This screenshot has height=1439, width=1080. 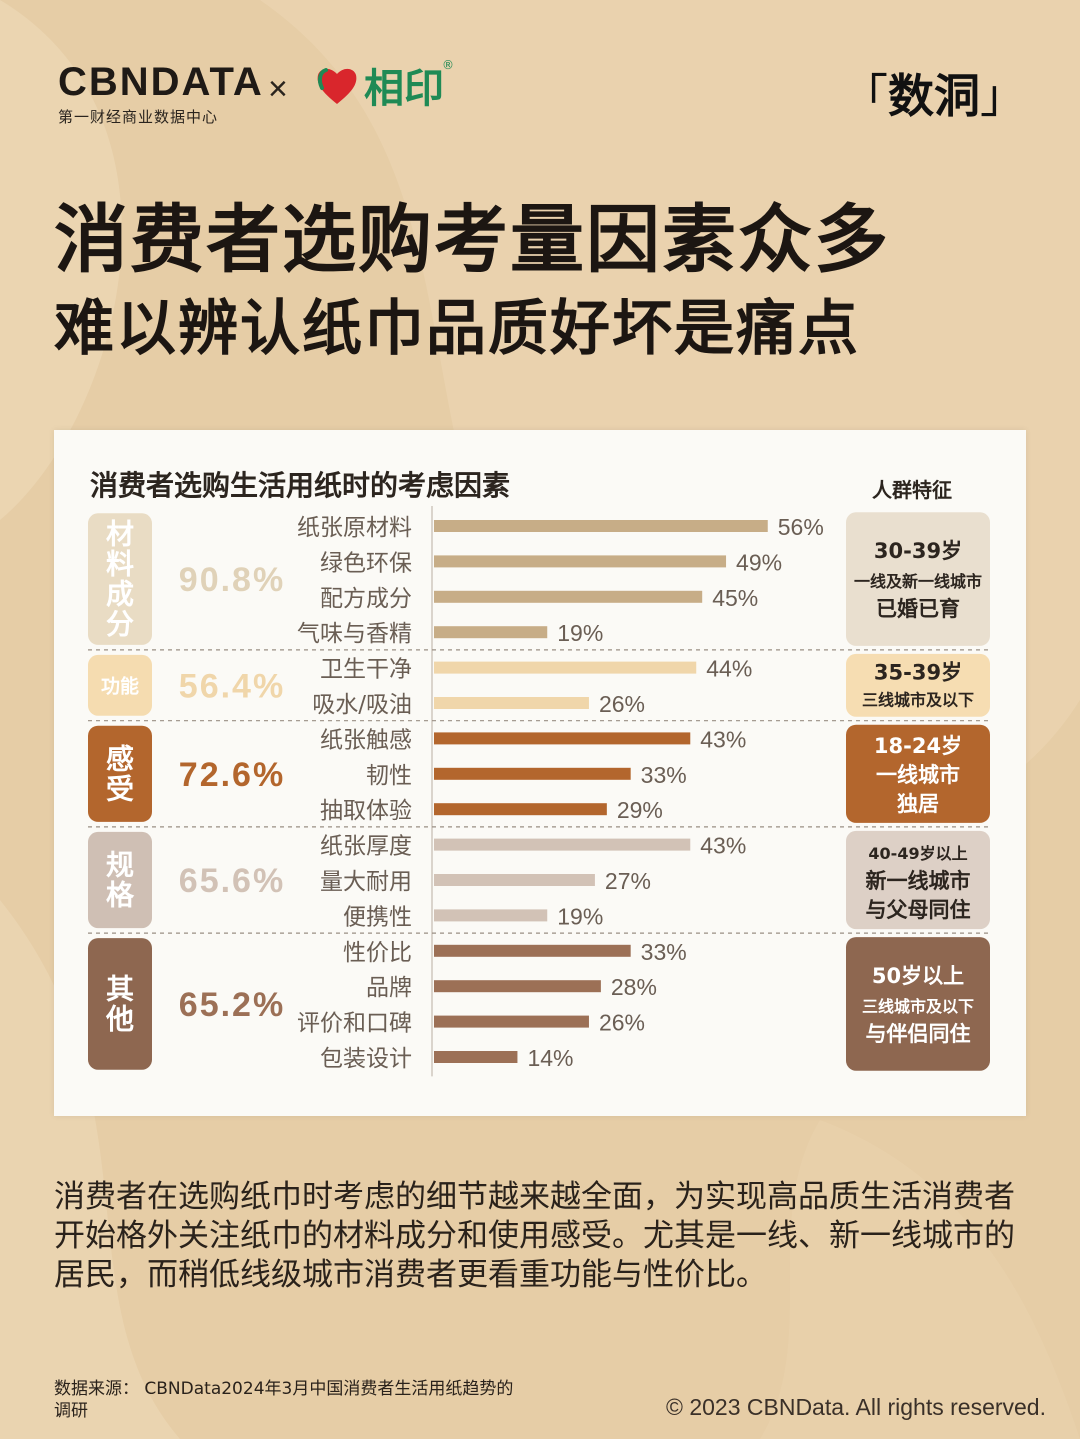 I want to click on factor-value: 29%, so click(x=640, y=810).